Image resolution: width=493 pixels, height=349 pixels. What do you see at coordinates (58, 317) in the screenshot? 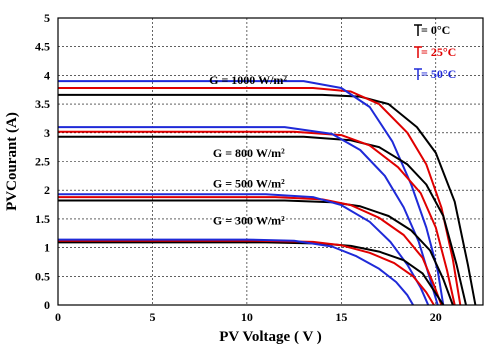
I see `x-tick-label: 0` at bounding box center [58, 317].